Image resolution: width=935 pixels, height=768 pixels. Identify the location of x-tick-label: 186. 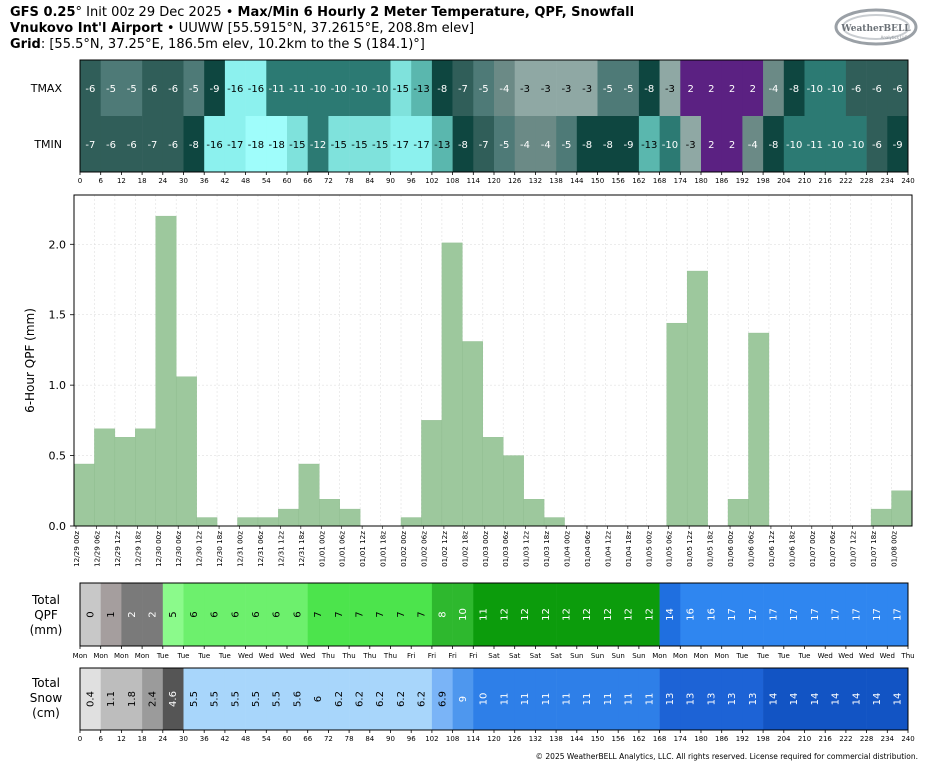
(722, 739).